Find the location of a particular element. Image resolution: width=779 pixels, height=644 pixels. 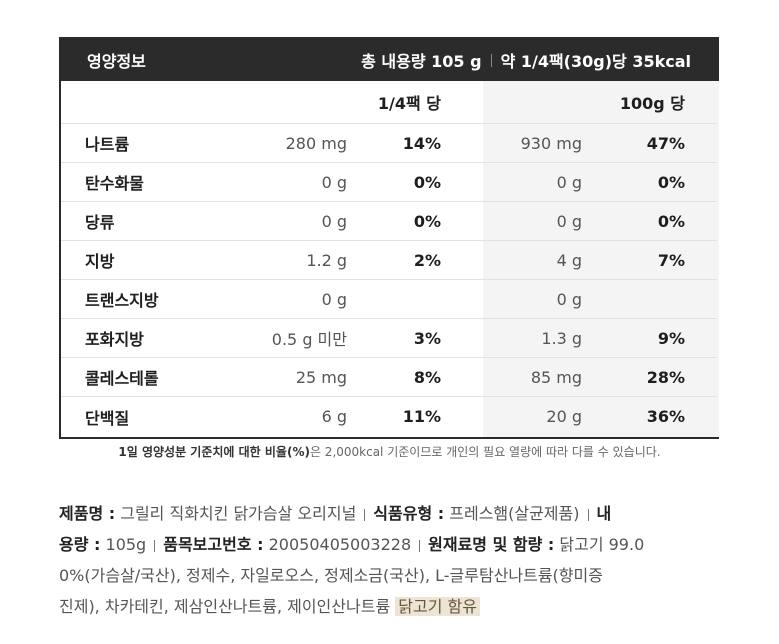

serving-amount: 25 mg is located at coordinates (321, 377).